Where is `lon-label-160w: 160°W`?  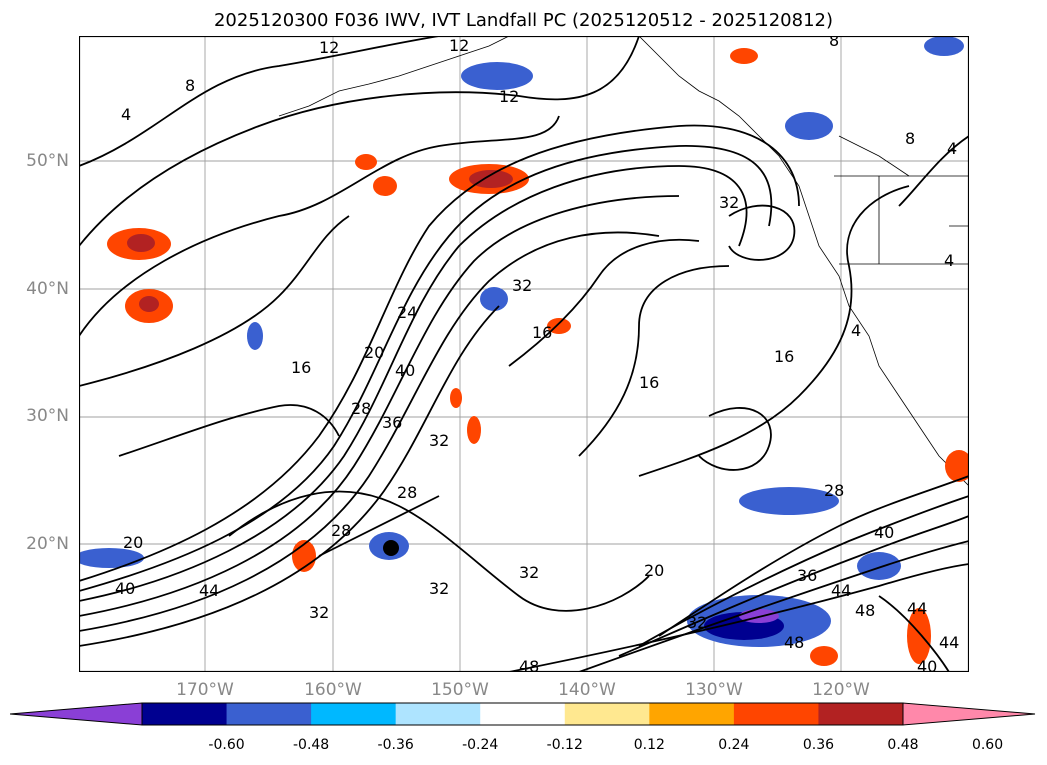
lon-label-160w: 160°W is located at coordinates (333, 690).